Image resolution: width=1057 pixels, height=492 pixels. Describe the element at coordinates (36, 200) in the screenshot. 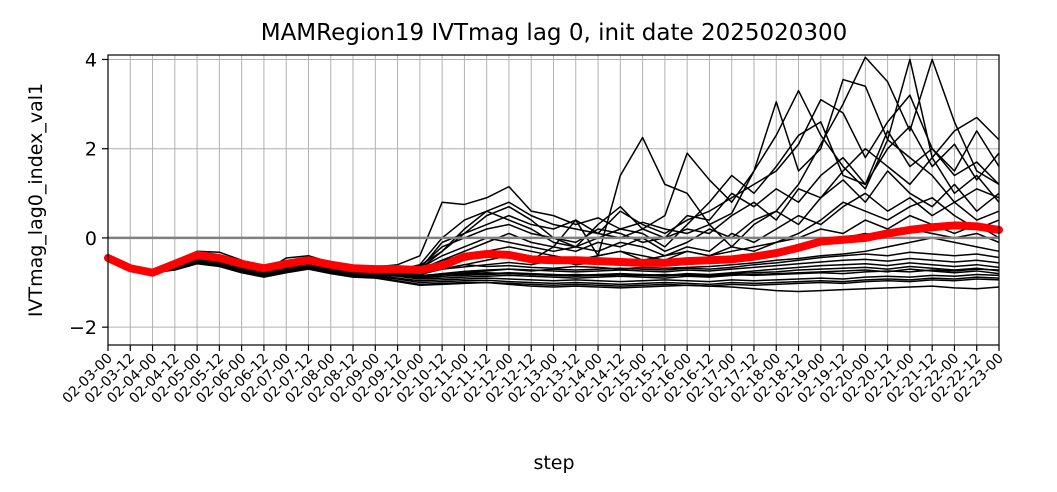

I see `y-axis-label: IVTmag_lag0_index_val1` at that location.